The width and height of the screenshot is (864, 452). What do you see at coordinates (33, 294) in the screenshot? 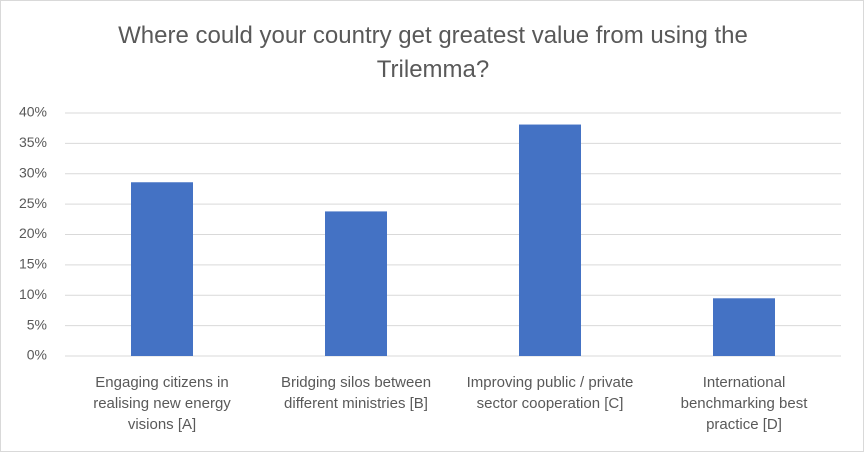
I see `y-tick-label: 10%` at bounding box center [33, 294].